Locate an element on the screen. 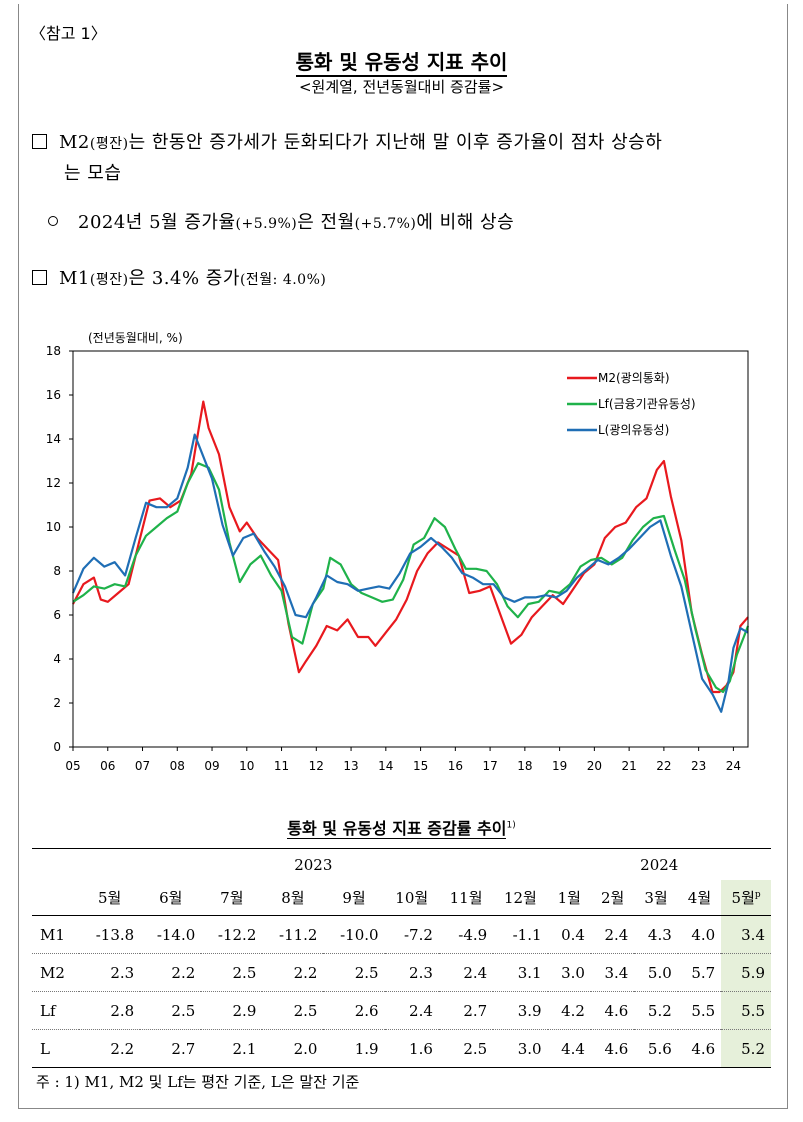 The image size is (803, 1122). legend-label: Lf(금융기관유동성) is located at coordinates (647, 404).